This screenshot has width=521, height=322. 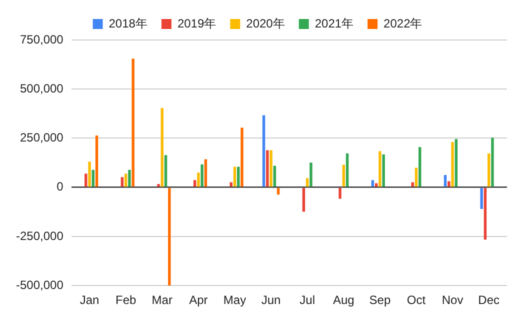 I want to click on y-tick-label: 0, so click(x=60, y=187).